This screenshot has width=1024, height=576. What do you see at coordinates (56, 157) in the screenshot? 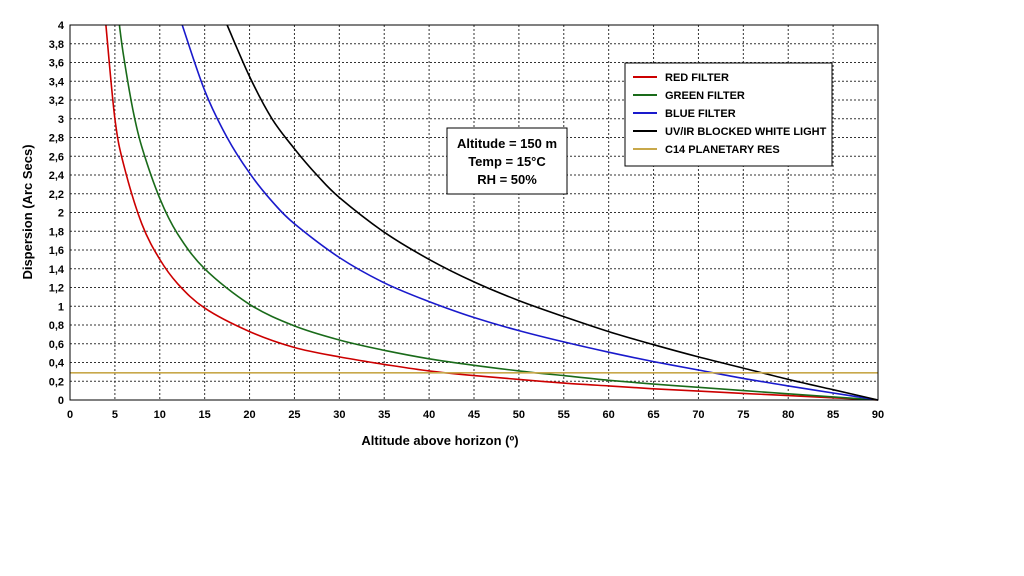
I see `y-tick-label: 2,6` at bounding box center [56, 157].